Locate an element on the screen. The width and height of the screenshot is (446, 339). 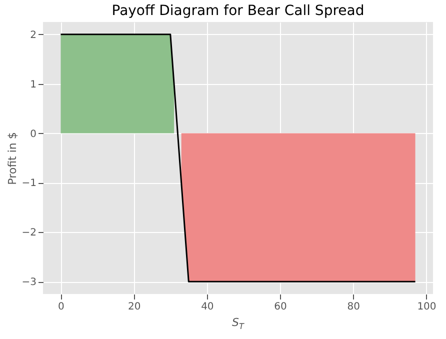
y-axis-title: Profit in $ is located at coordinates (12, 158).